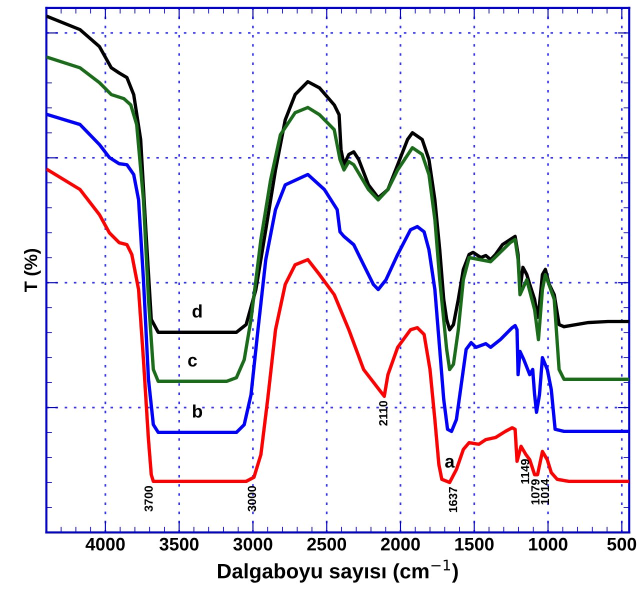 The height and width of the screenshot is (612, 644). I want to click on x-tick-label: 3000, so click(252, 544).